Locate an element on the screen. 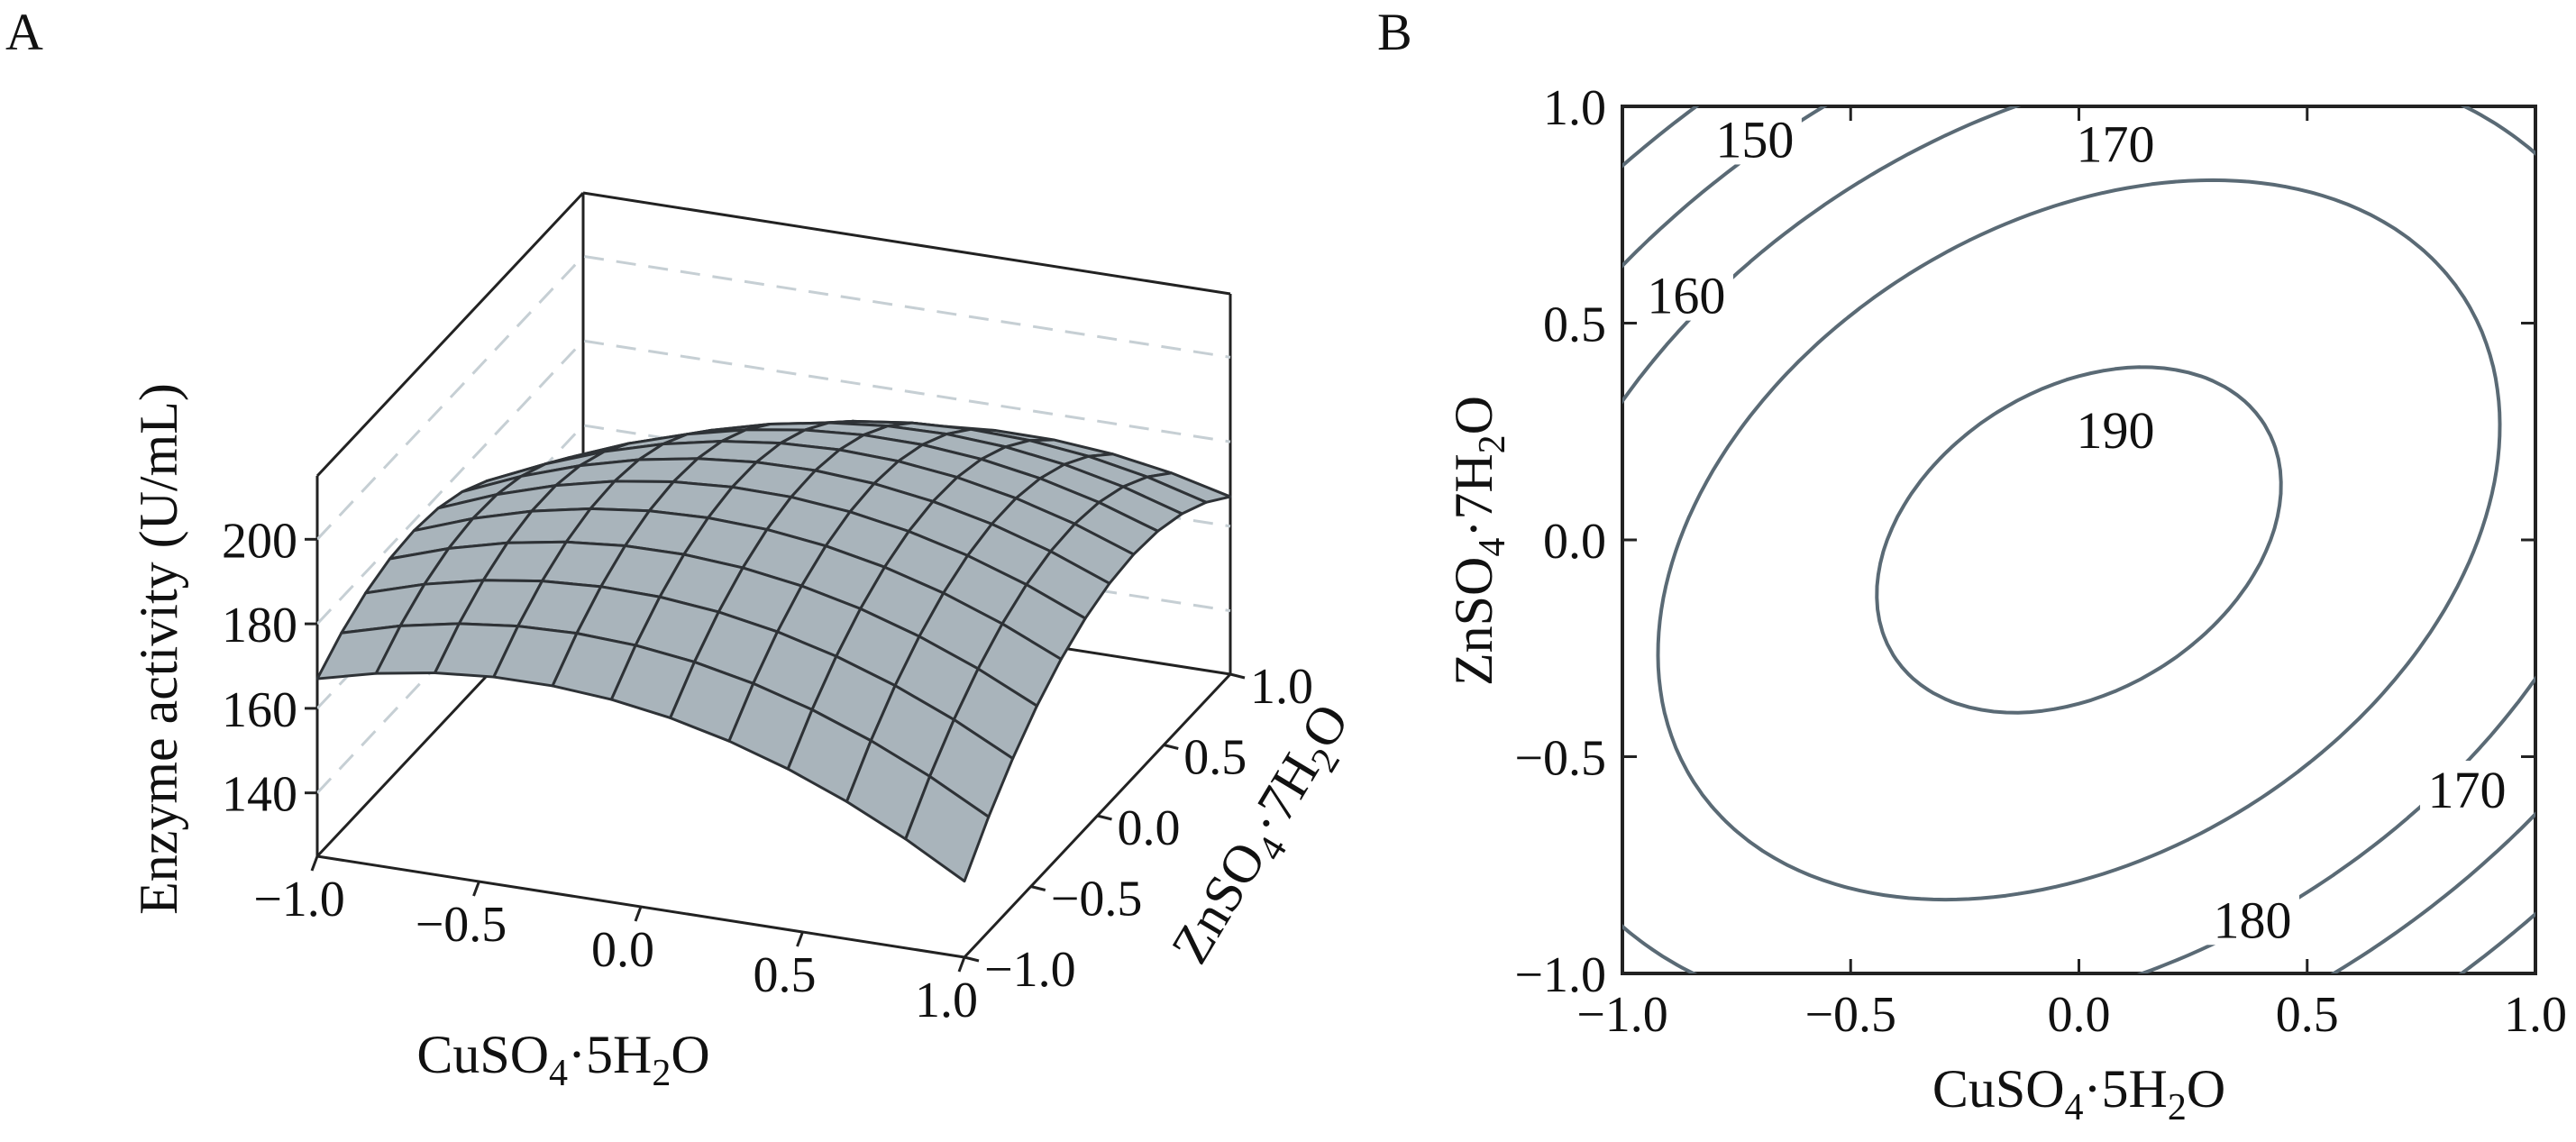 This screenshot has width=2576, height=1142. contour-label: 160 is located at coordinates (1686, 296).